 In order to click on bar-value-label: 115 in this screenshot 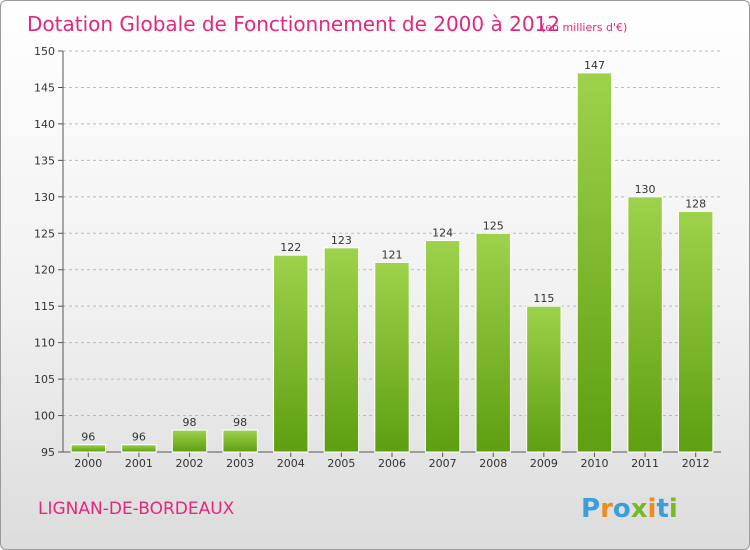, I will do `click(543, 298)`.